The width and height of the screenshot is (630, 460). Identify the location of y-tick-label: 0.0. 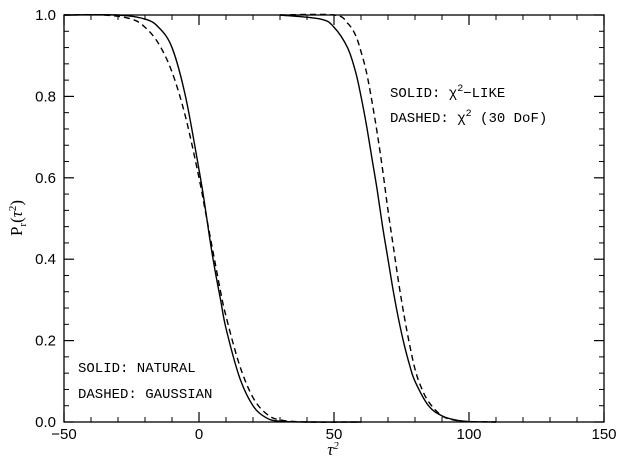
(45, 422).